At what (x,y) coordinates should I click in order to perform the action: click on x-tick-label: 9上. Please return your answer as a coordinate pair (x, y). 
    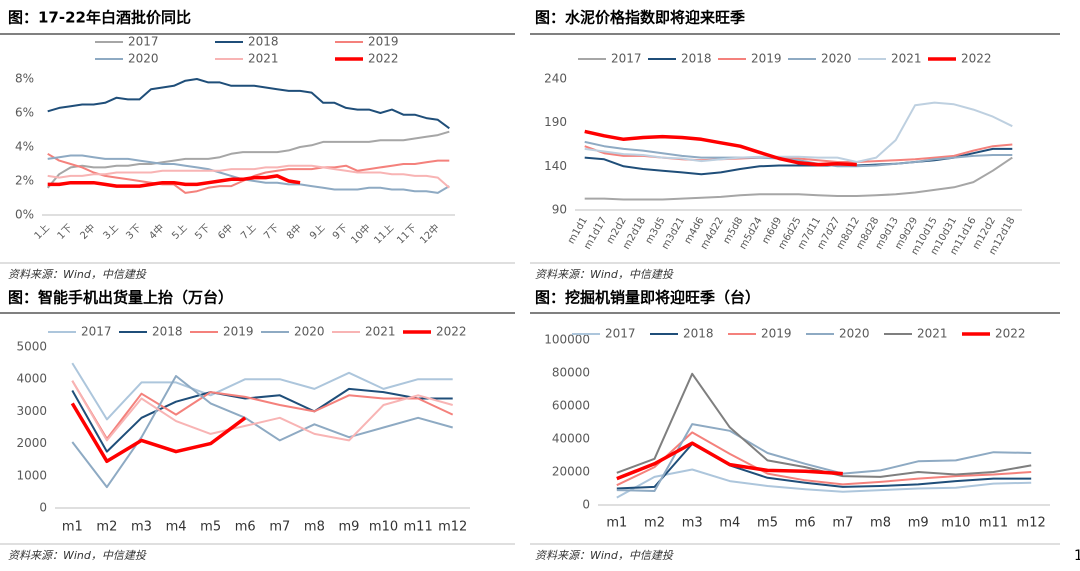
    Looking at the image, I should click on (317, 232).